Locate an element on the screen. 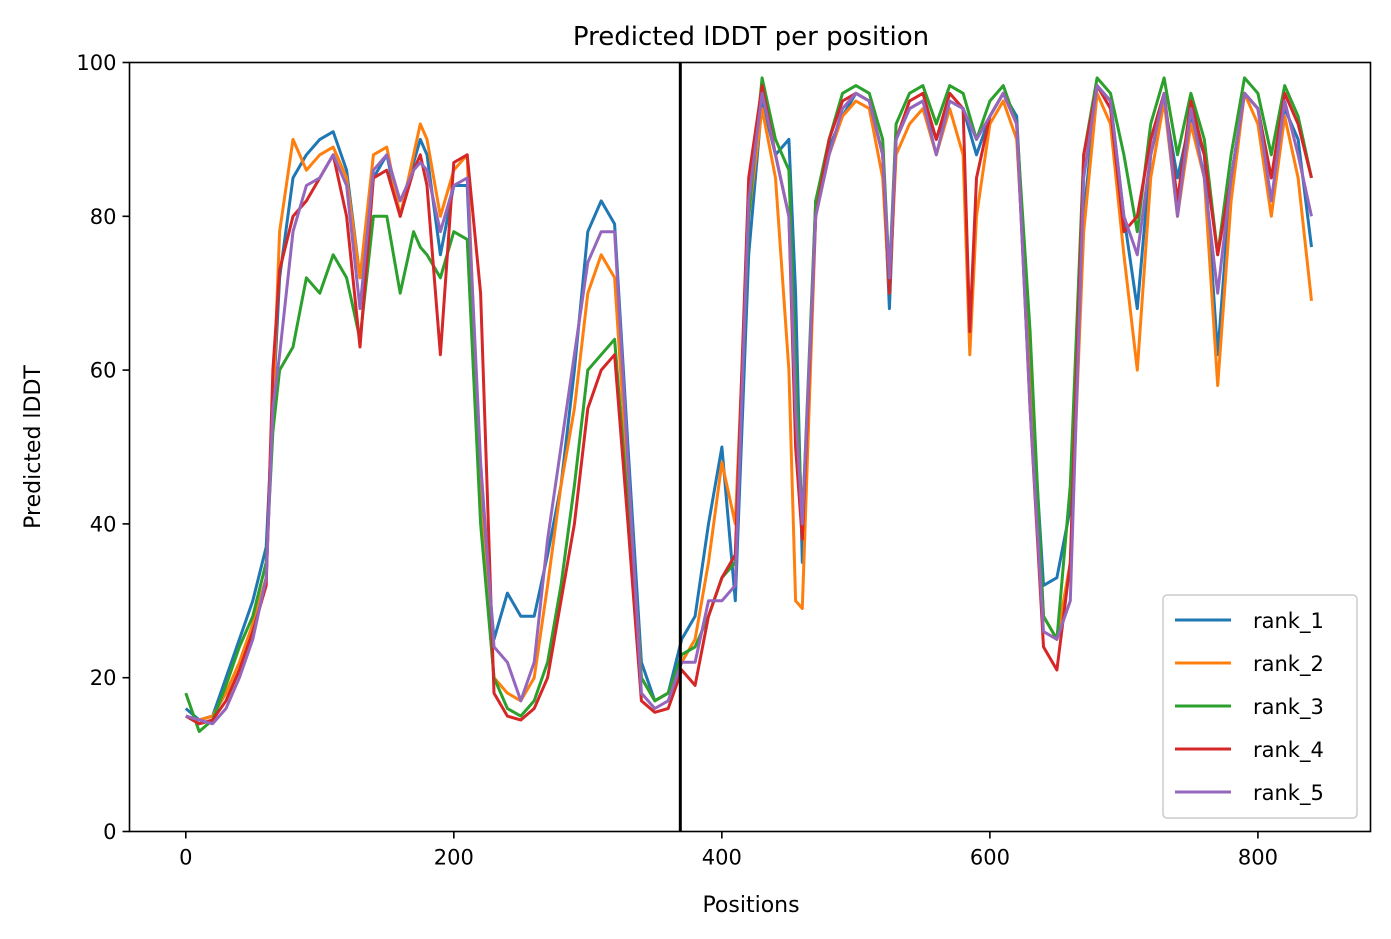  legend-label-rank-5: rank_5 is located at coordinates (1288, 793).